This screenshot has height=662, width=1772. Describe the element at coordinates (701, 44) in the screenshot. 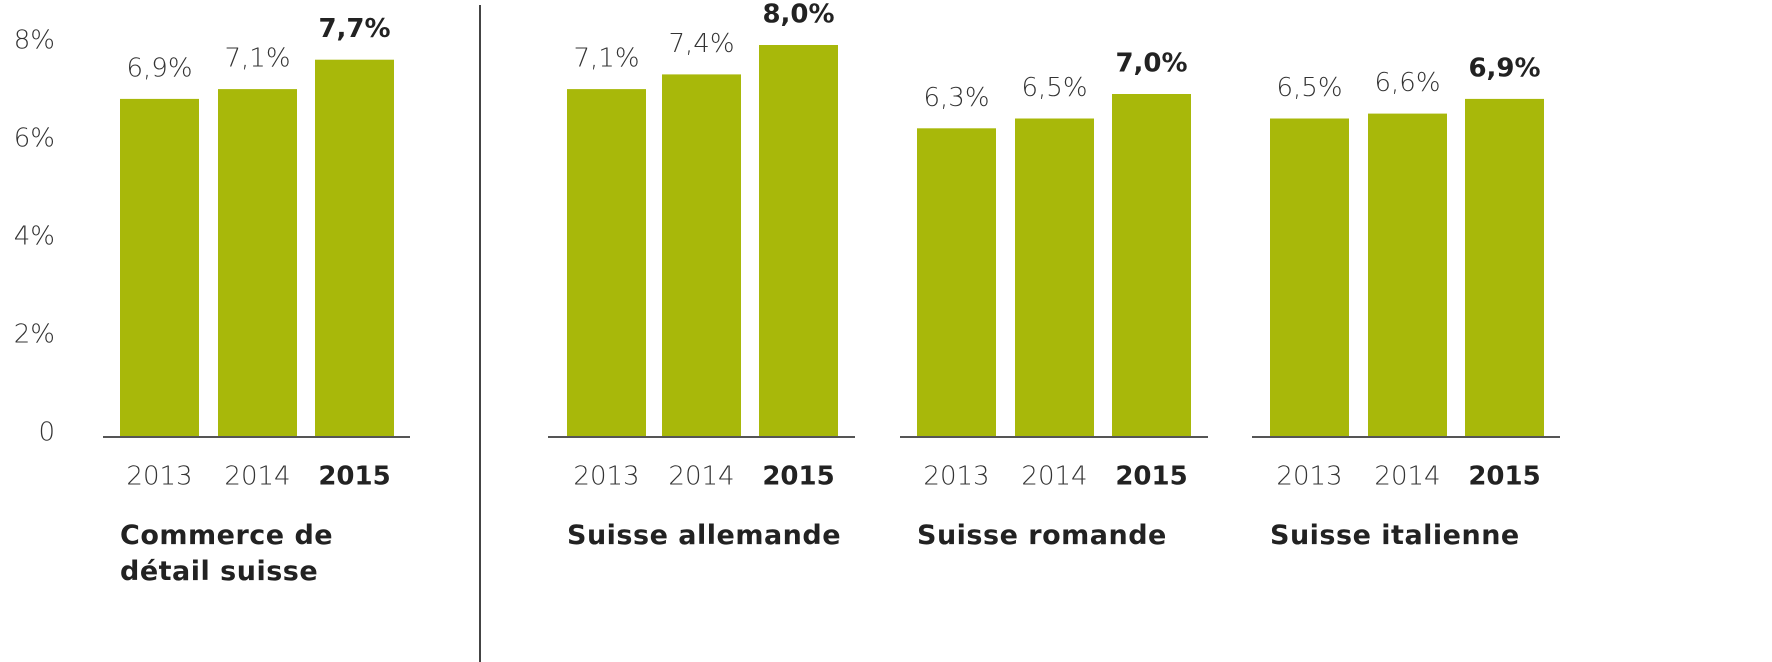

I see `value-label: 7,4%` at that location.